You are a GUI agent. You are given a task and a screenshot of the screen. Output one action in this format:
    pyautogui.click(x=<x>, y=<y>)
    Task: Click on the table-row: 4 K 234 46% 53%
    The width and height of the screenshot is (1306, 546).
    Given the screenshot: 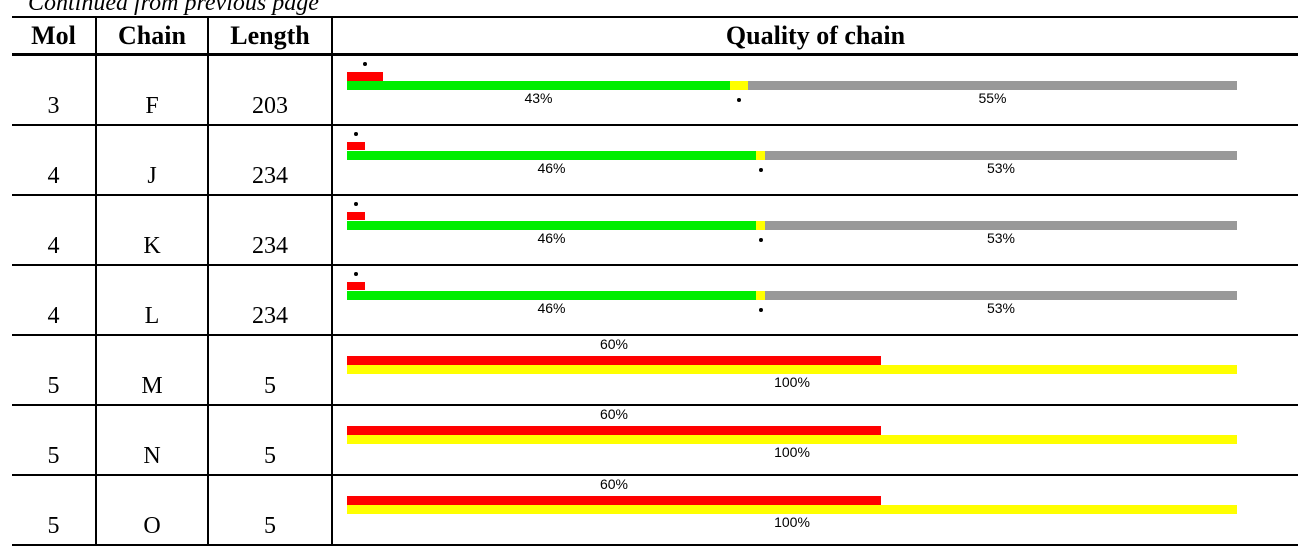 What is the action you would take?
    pyautogui.click(x=655, y=230)
    